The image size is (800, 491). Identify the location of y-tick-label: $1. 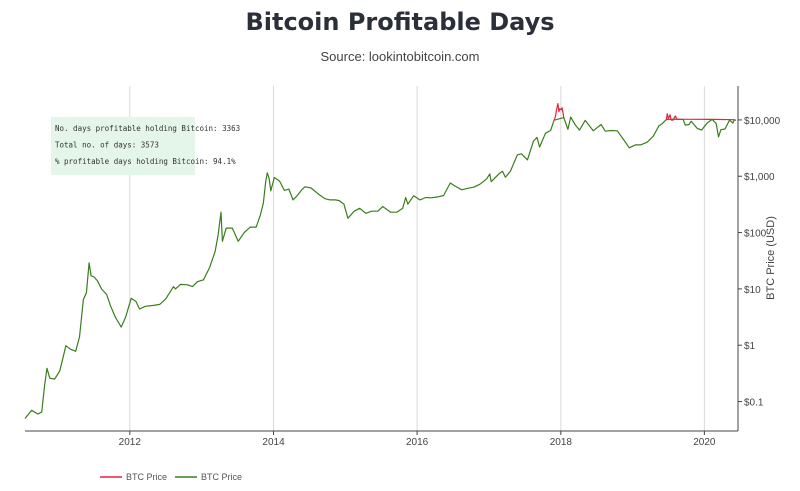
(750, 346).